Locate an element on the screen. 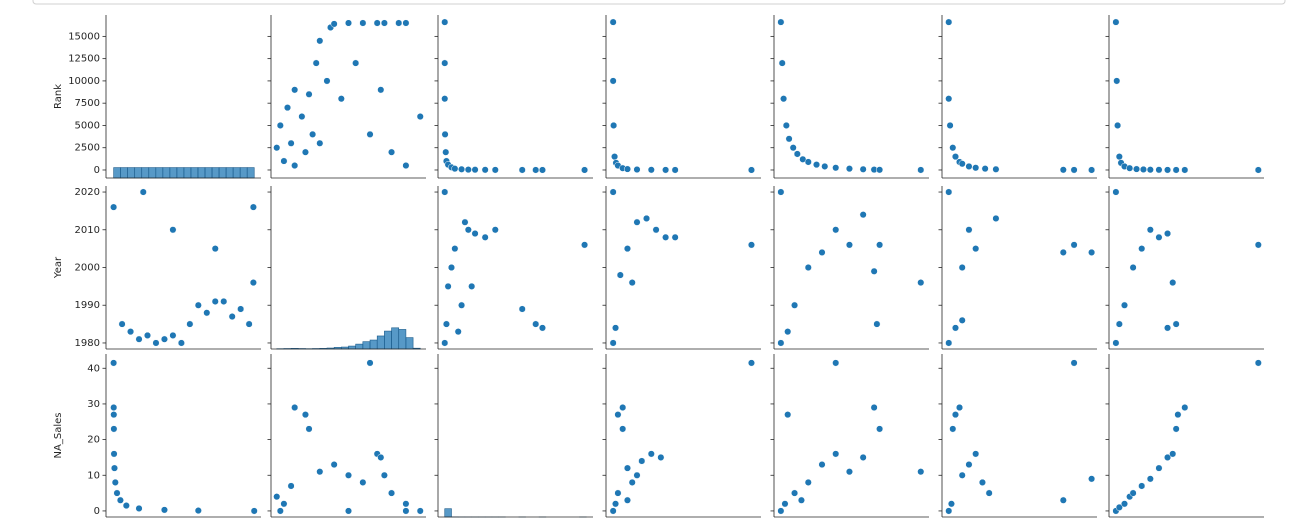  y-tick-label: 0 is located at coordinates (97, 511).